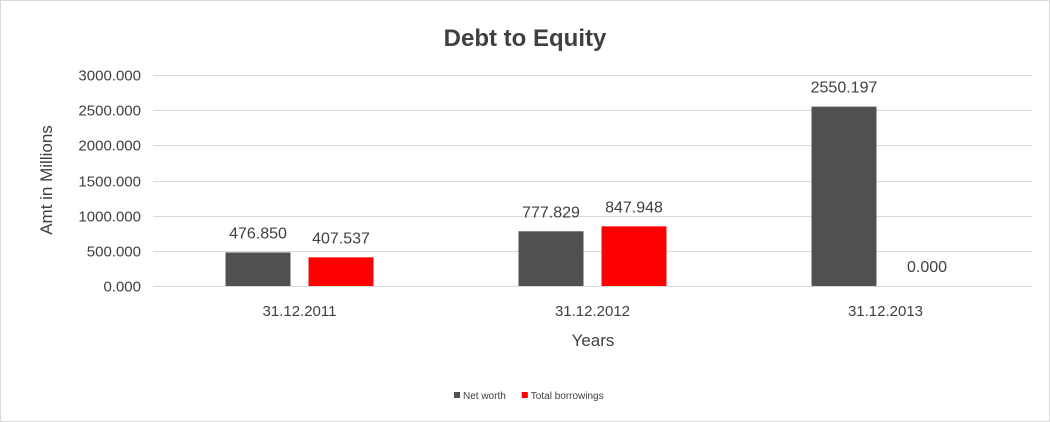 The image size is (1050, 422). Describe the element at coordinates (300, 311) in the screenshot. I see `x-category-label: 31.12.2011` at that location.